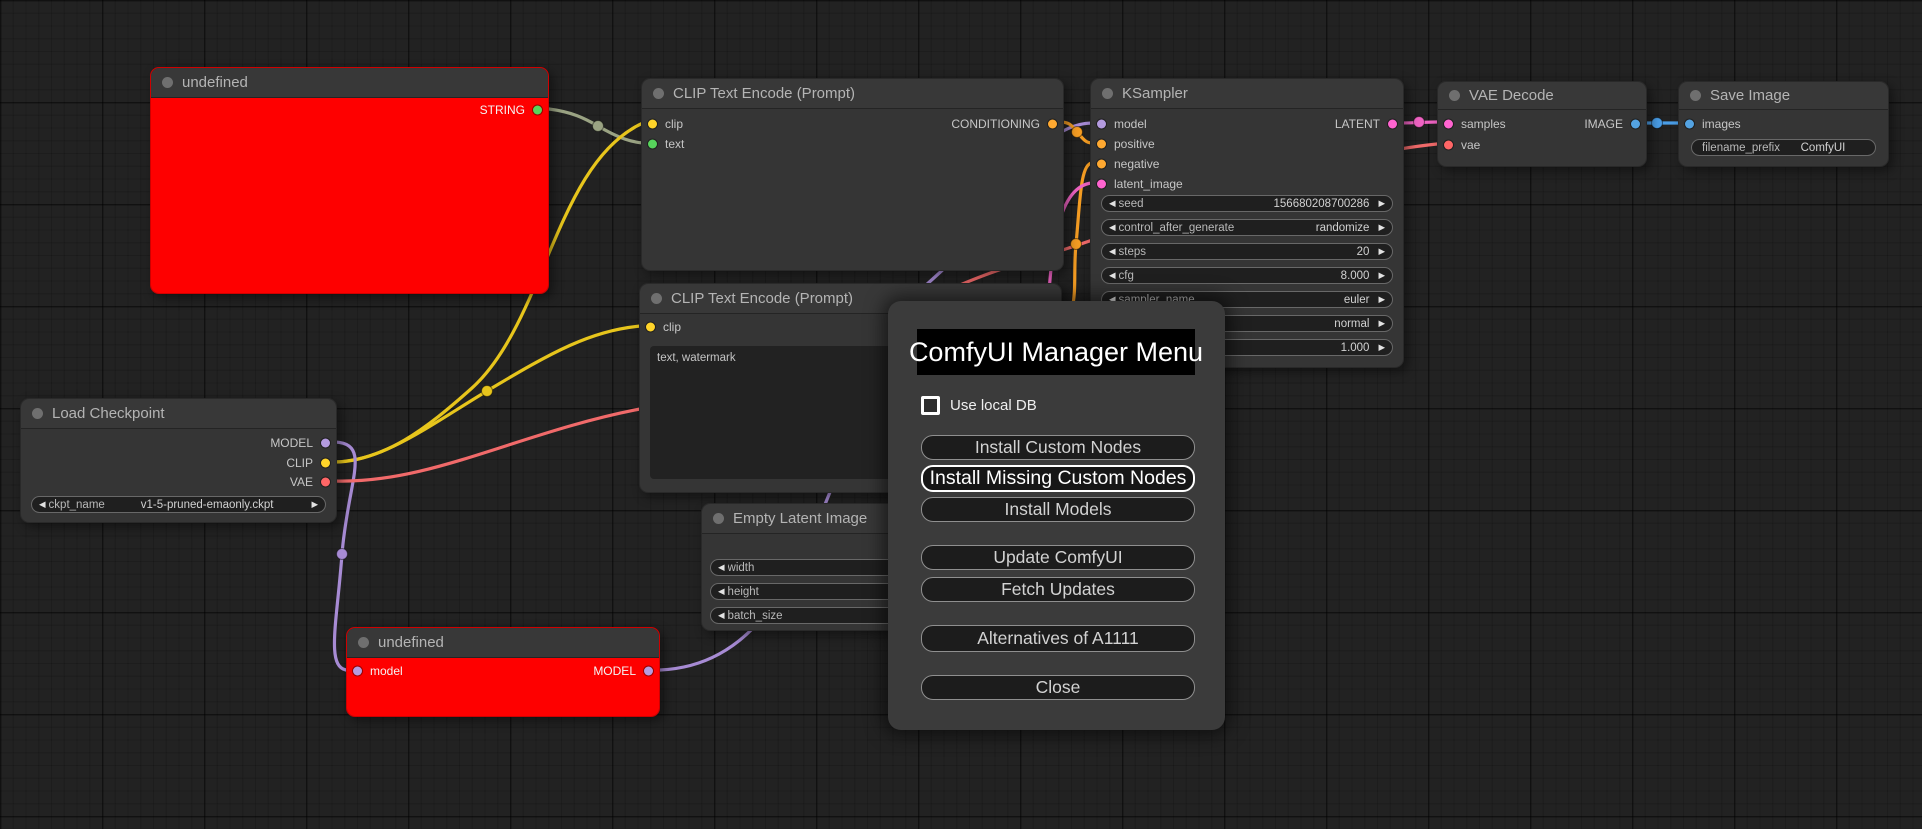 Image resolution: width=1922 pixels, height=829 pixels. Describe the element at coordinates (1007, 124) in the screenshot. I see `output-conditioning: CONDITIONING` at that location.